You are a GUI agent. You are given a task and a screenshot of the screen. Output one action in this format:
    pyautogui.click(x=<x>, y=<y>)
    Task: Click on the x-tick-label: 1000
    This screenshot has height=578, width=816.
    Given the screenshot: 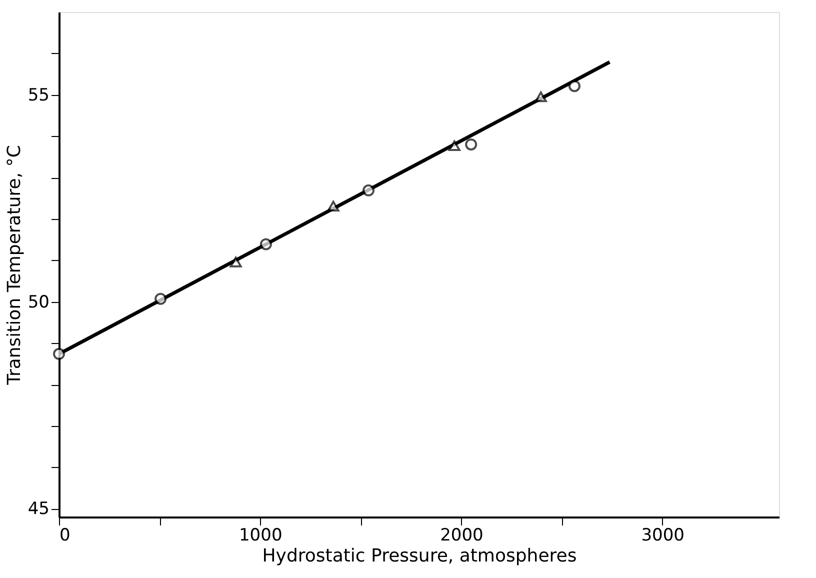 What is the action you would take?
    pyautogui.click(x=260, y=536)
    